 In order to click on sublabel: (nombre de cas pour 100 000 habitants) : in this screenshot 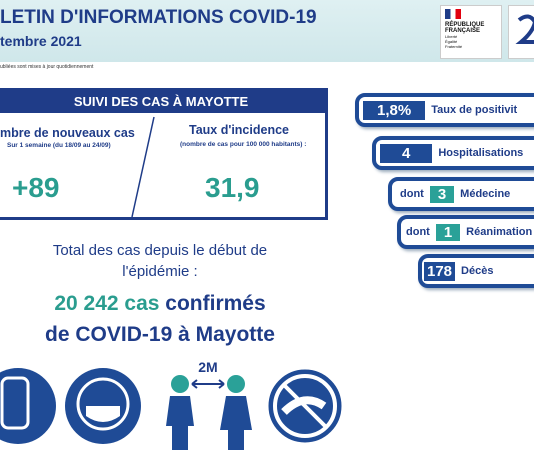, I will do `click(243, 144)`.